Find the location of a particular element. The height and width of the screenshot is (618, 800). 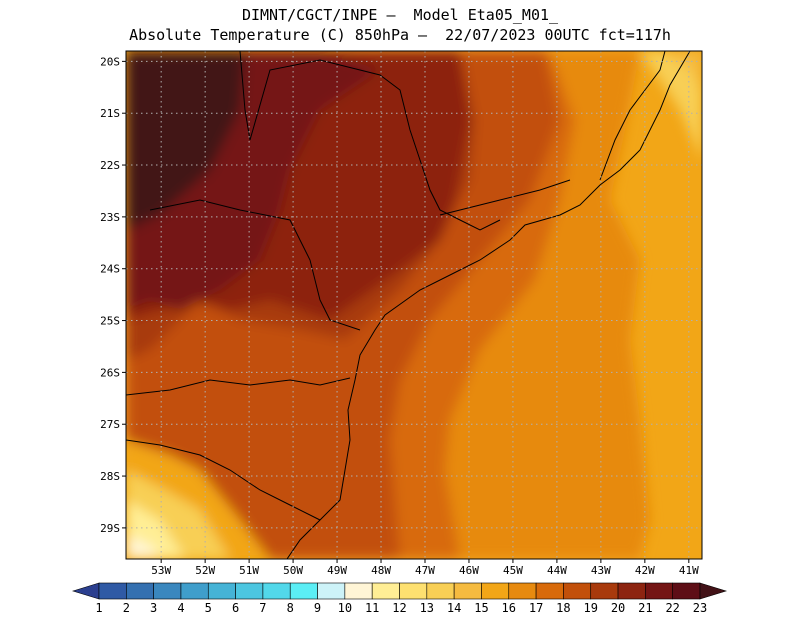

colorbar-label: 11 is located at coordinates (372, 608).